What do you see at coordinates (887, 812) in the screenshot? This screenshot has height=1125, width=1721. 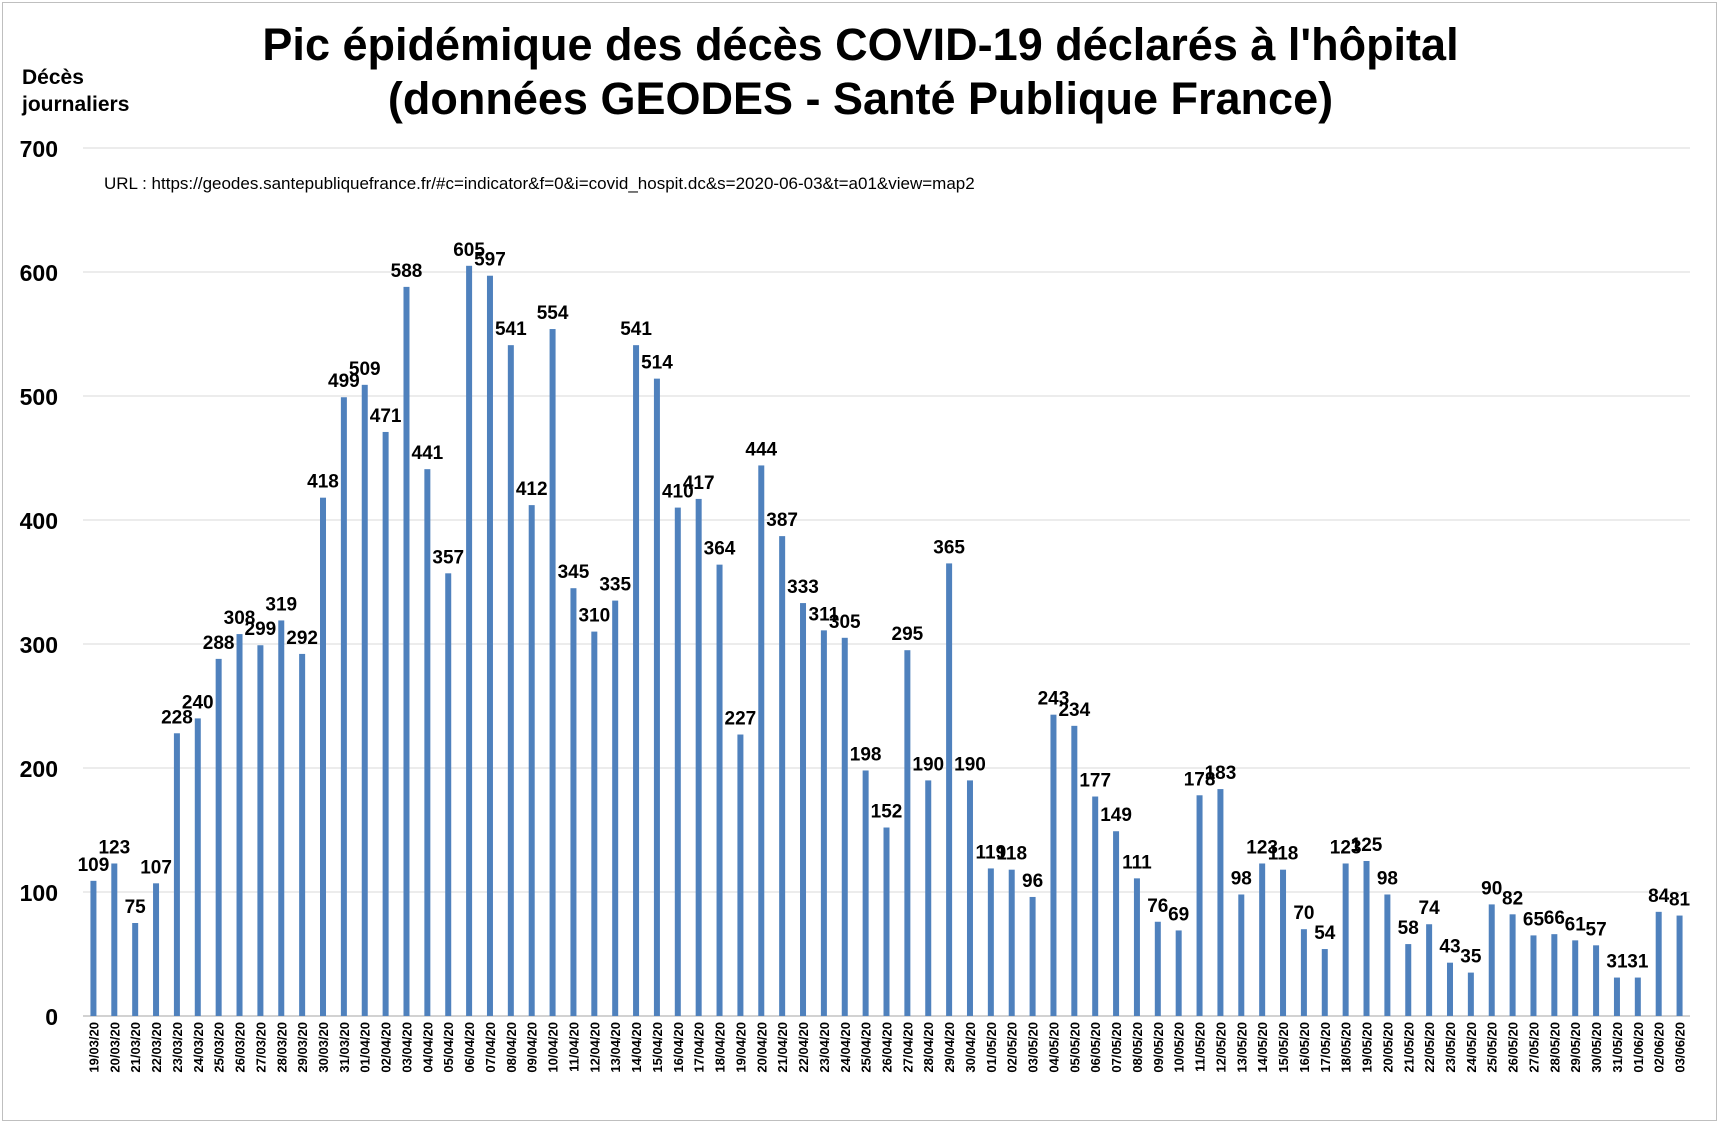 I see `data-label: 152` at bounding box center [887, 812].